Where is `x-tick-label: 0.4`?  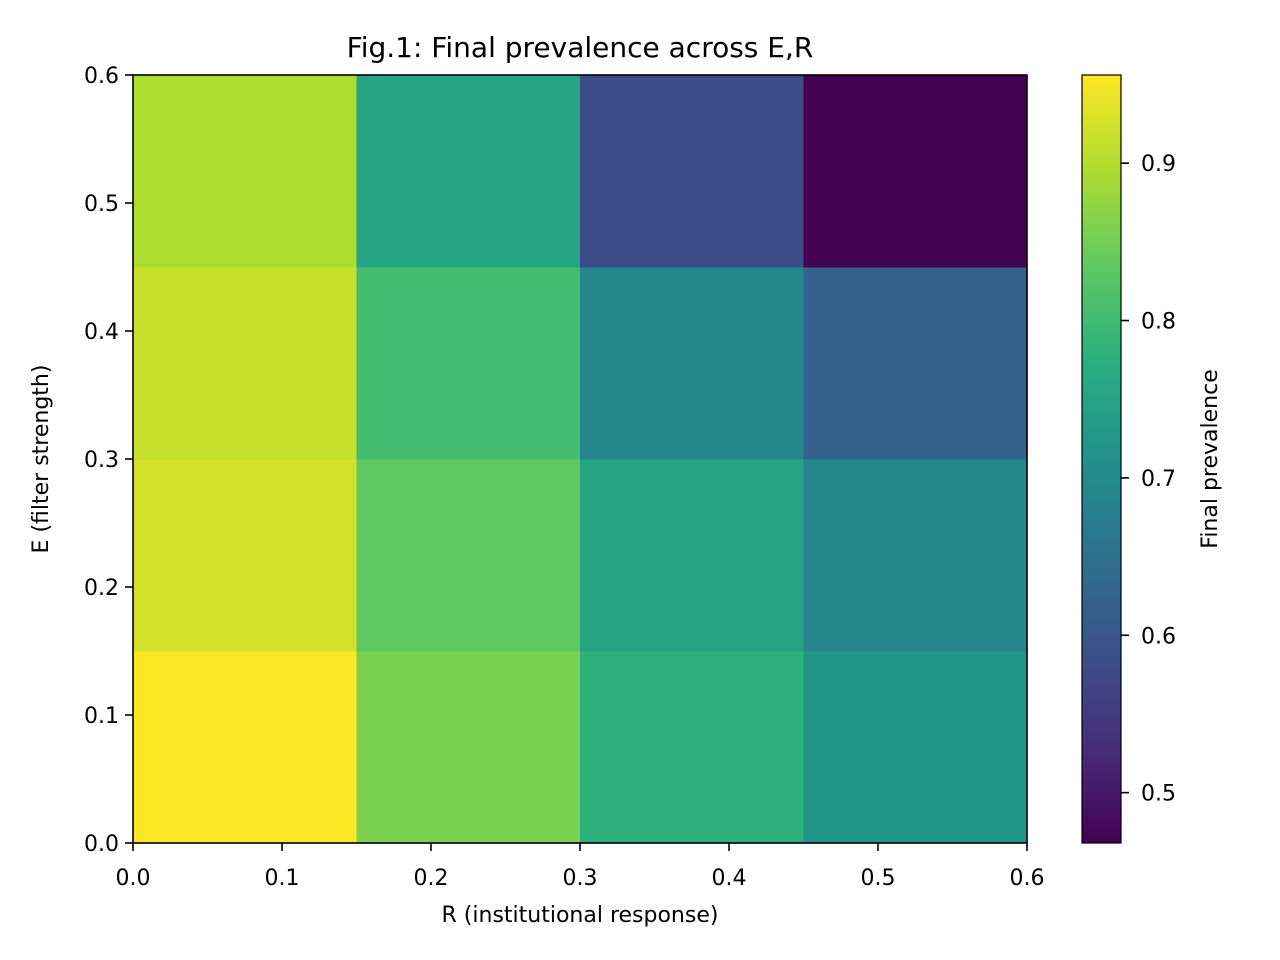 x-tick-label: 0.4 is located at coordinates (729, 878).